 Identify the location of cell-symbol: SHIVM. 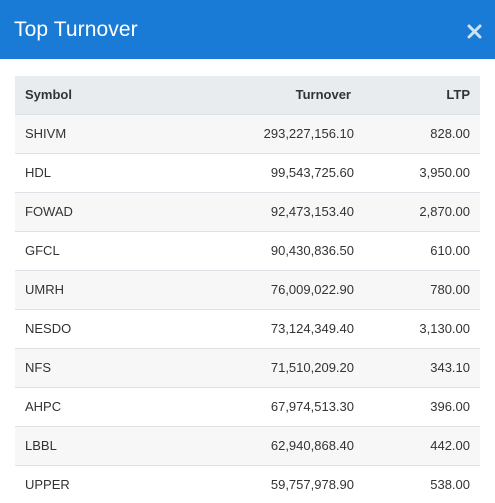
(95, 133).